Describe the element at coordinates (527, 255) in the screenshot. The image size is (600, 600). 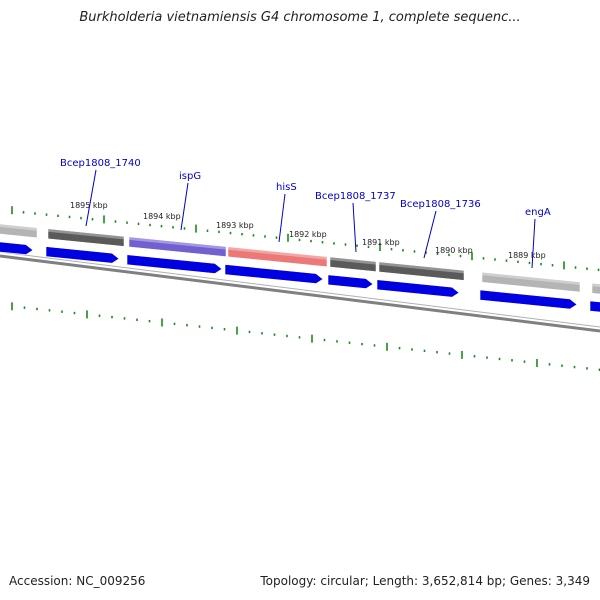
I see `kbp-label: 1889 kbp` at that location.